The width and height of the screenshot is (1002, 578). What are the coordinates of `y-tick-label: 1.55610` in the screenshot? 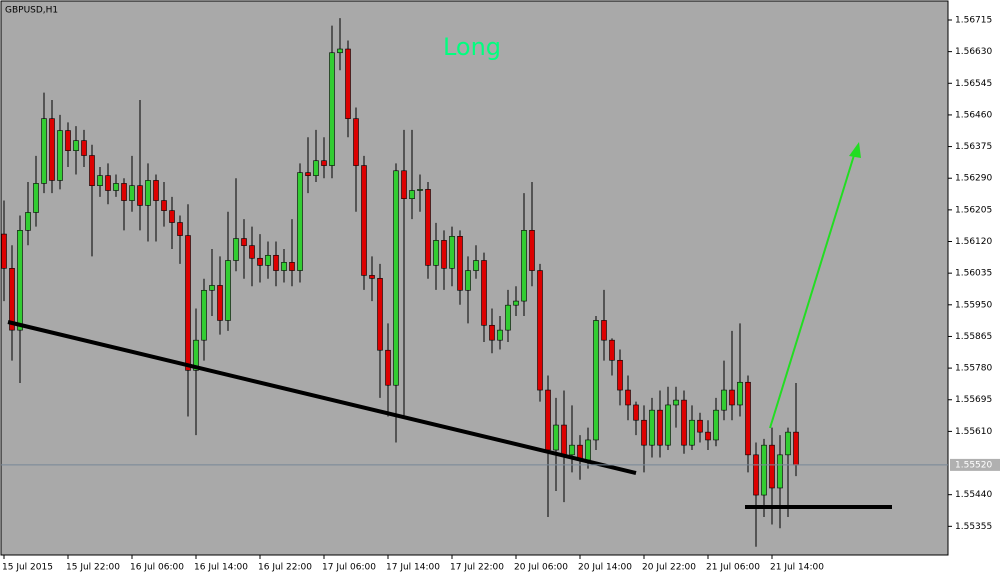 It's located at (973, 432).